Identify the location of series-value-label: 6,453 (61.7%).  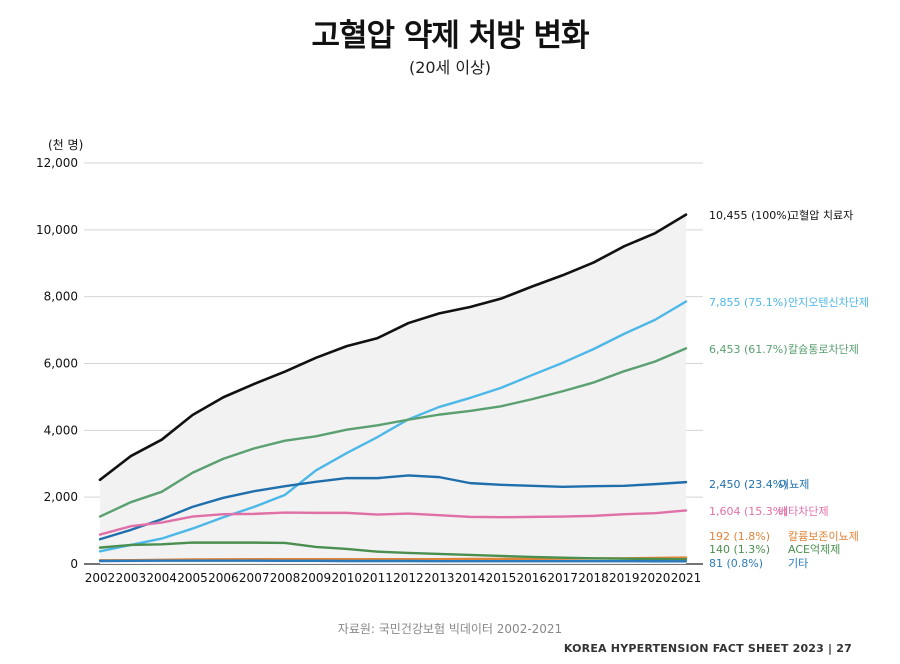
(748, 349).